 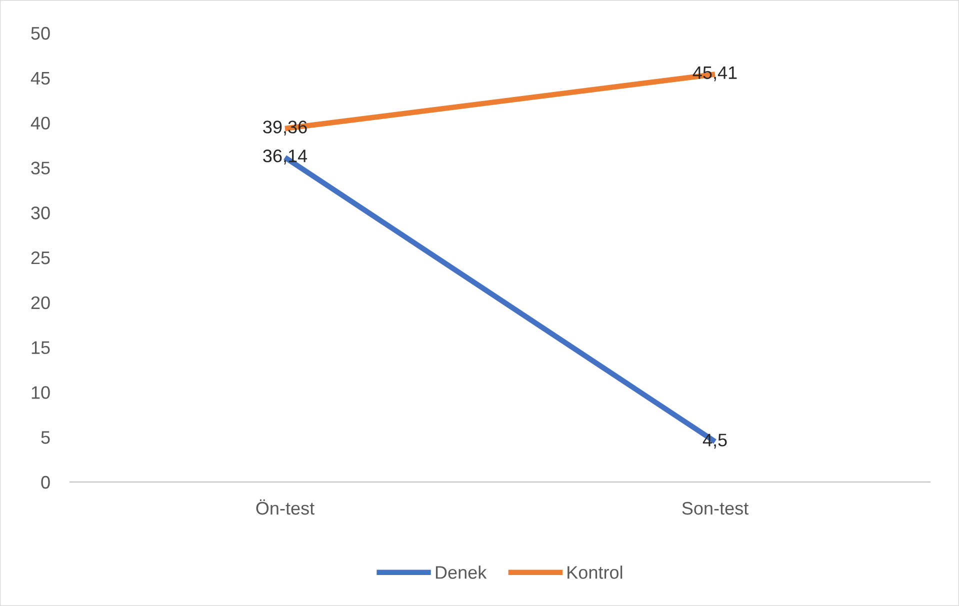 What do you see at coordinates (40, 78) in the screenshot?
I see `y-tick-label: 45` at bounding box center [40, 78].